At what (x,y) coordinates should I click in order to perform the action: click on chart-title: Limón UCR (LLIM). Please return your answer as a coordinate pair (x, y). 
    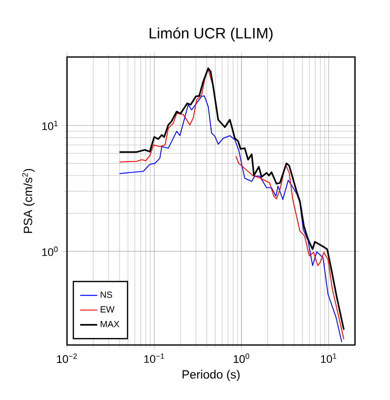
    Looking at the image, I should click on (211, 34).